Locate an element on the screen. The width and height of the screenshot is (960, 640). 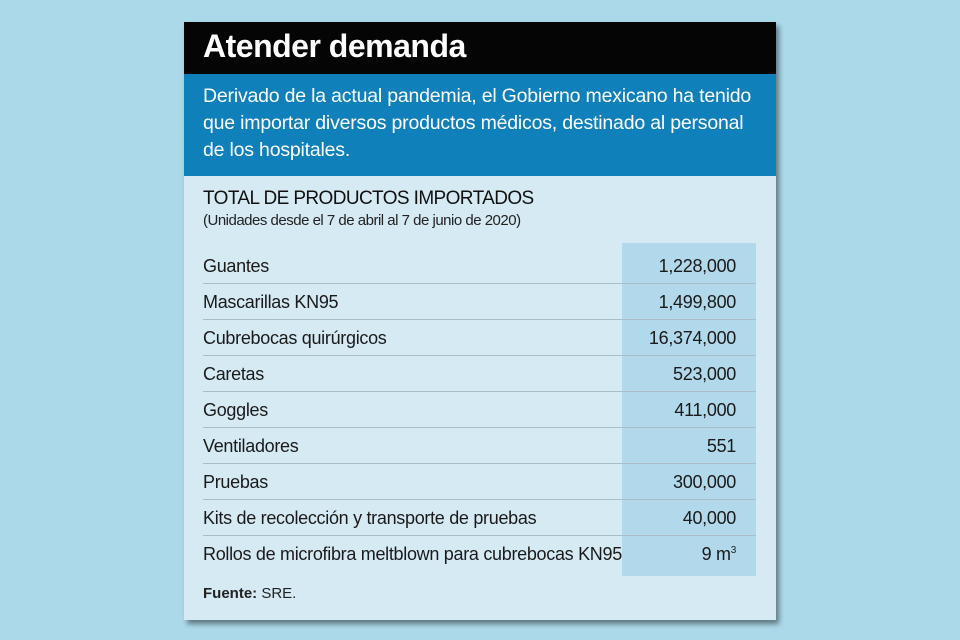
product-value-text: 523,000 is located at coordinates (704, 374).